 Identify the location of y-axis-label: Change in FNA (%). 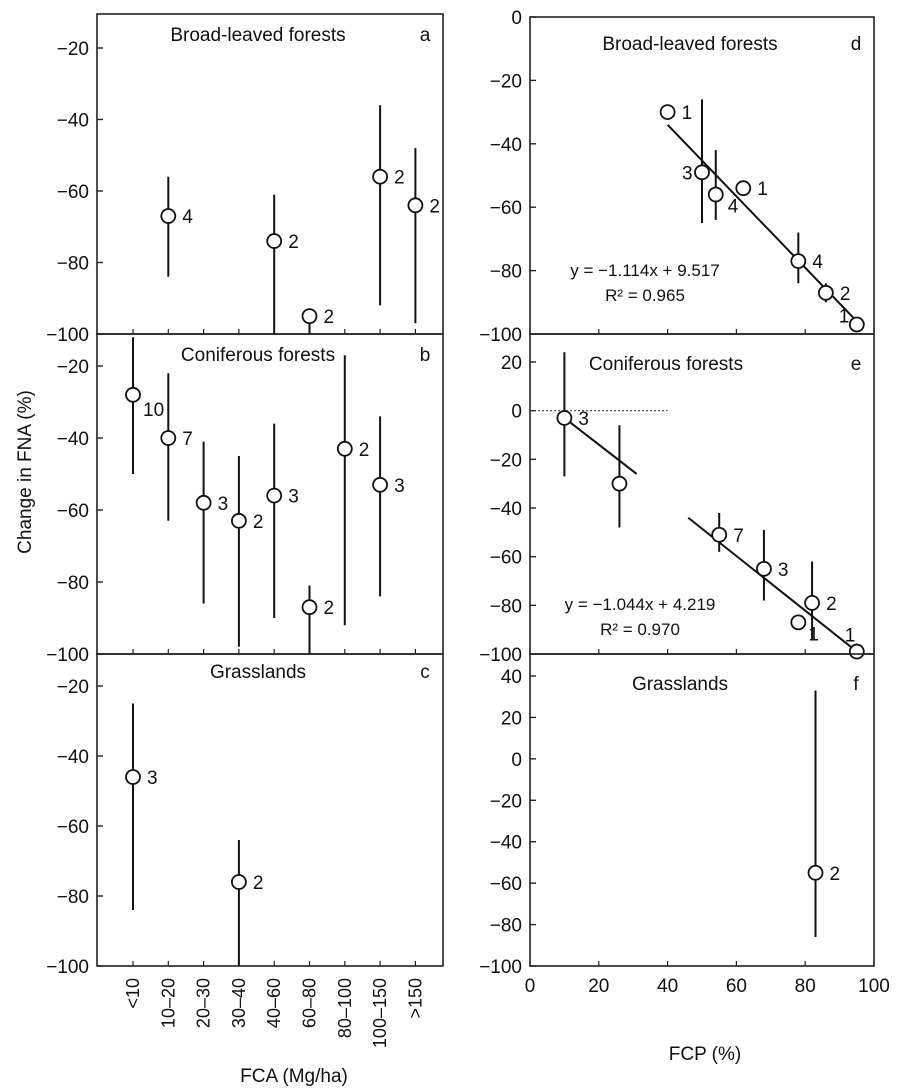
(25, 472).